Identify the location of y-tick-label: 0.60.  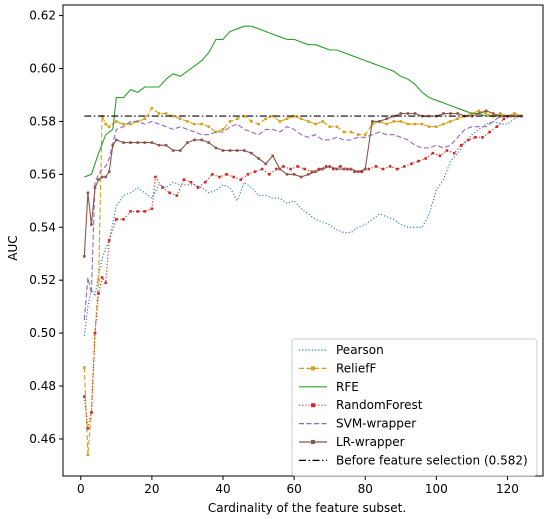
(42, 69).